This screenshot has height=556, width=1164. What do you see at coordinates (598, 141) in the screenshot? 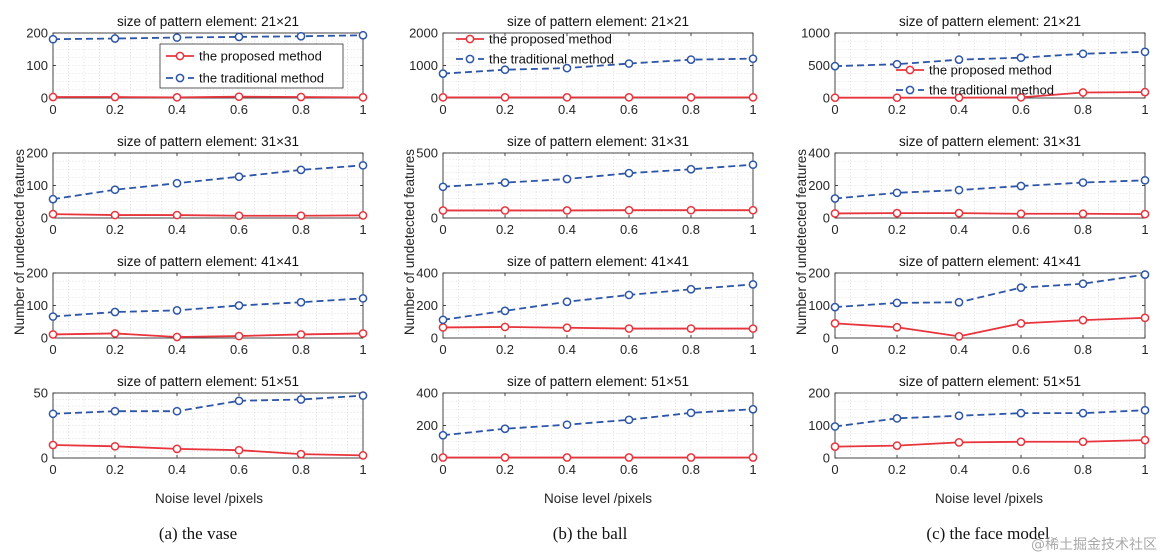
I see `subplot-title: size of pattern element: 31×31` at bounding box center [598, 141].